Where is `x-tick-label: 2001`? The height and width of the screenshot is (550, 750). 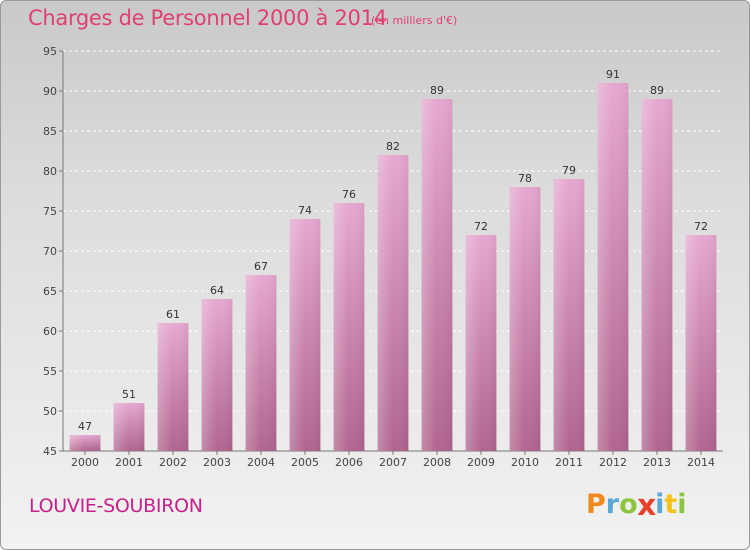 x-tick-label: 2001 is located at coordinates (129, 462).